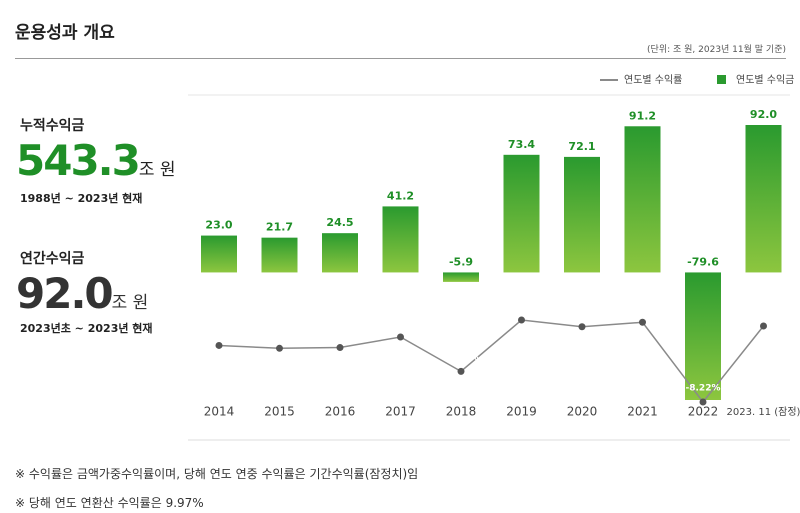 The image size is (800, 513). What do you see at coordinates (279, 335) in the screenshot?
I see `rate-label: 4.57%` at bounding box center [279, 335].